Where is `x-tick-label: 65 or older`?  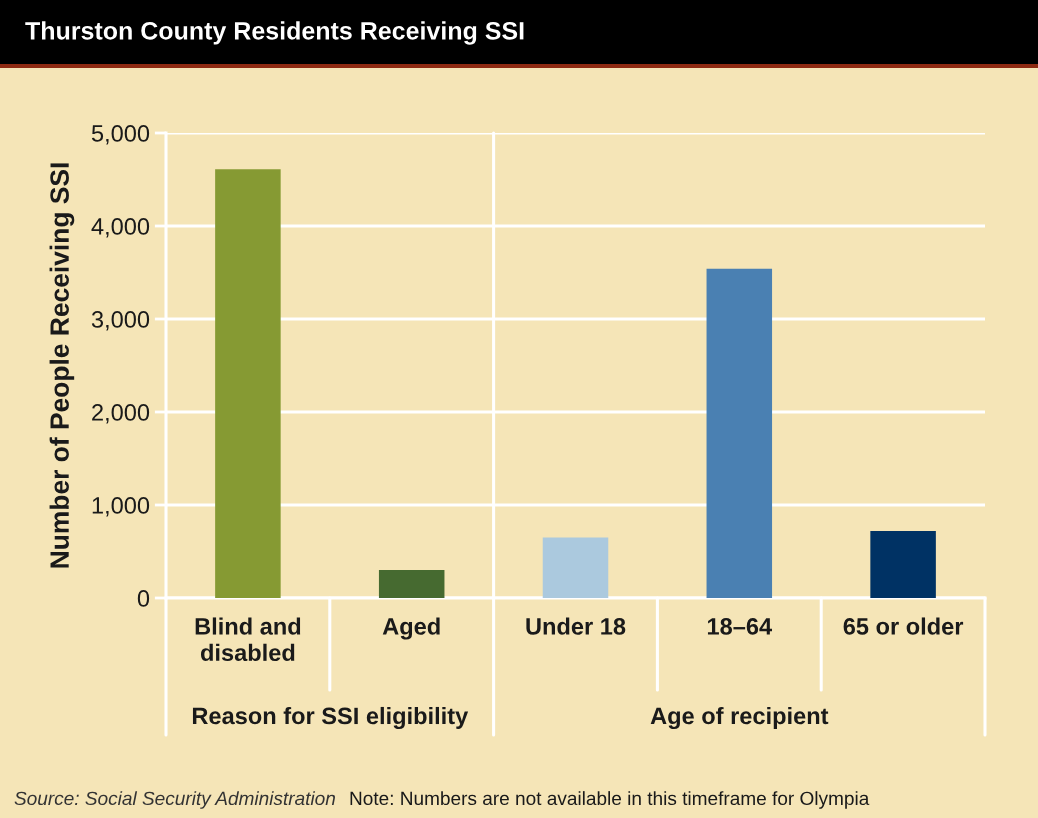 x-tick-label: 65 or older is located at coordinates (903, 626).